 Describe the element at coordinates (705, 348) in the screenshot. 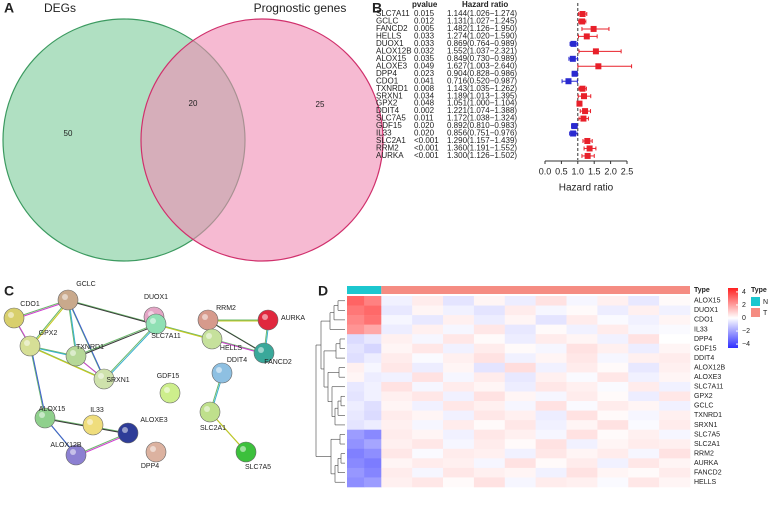

I see `row-label: GDF15` at that location.